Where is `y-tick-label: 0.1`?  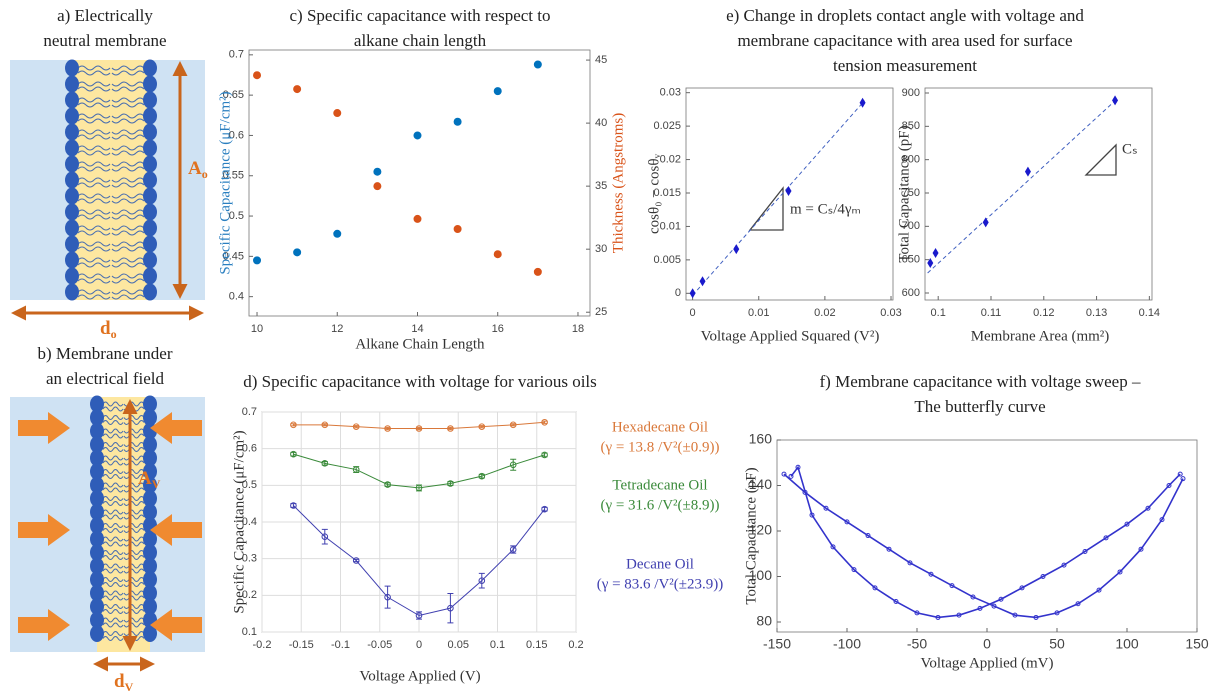
y-tick-label: 0.1 is located at coordinates (249, 632).